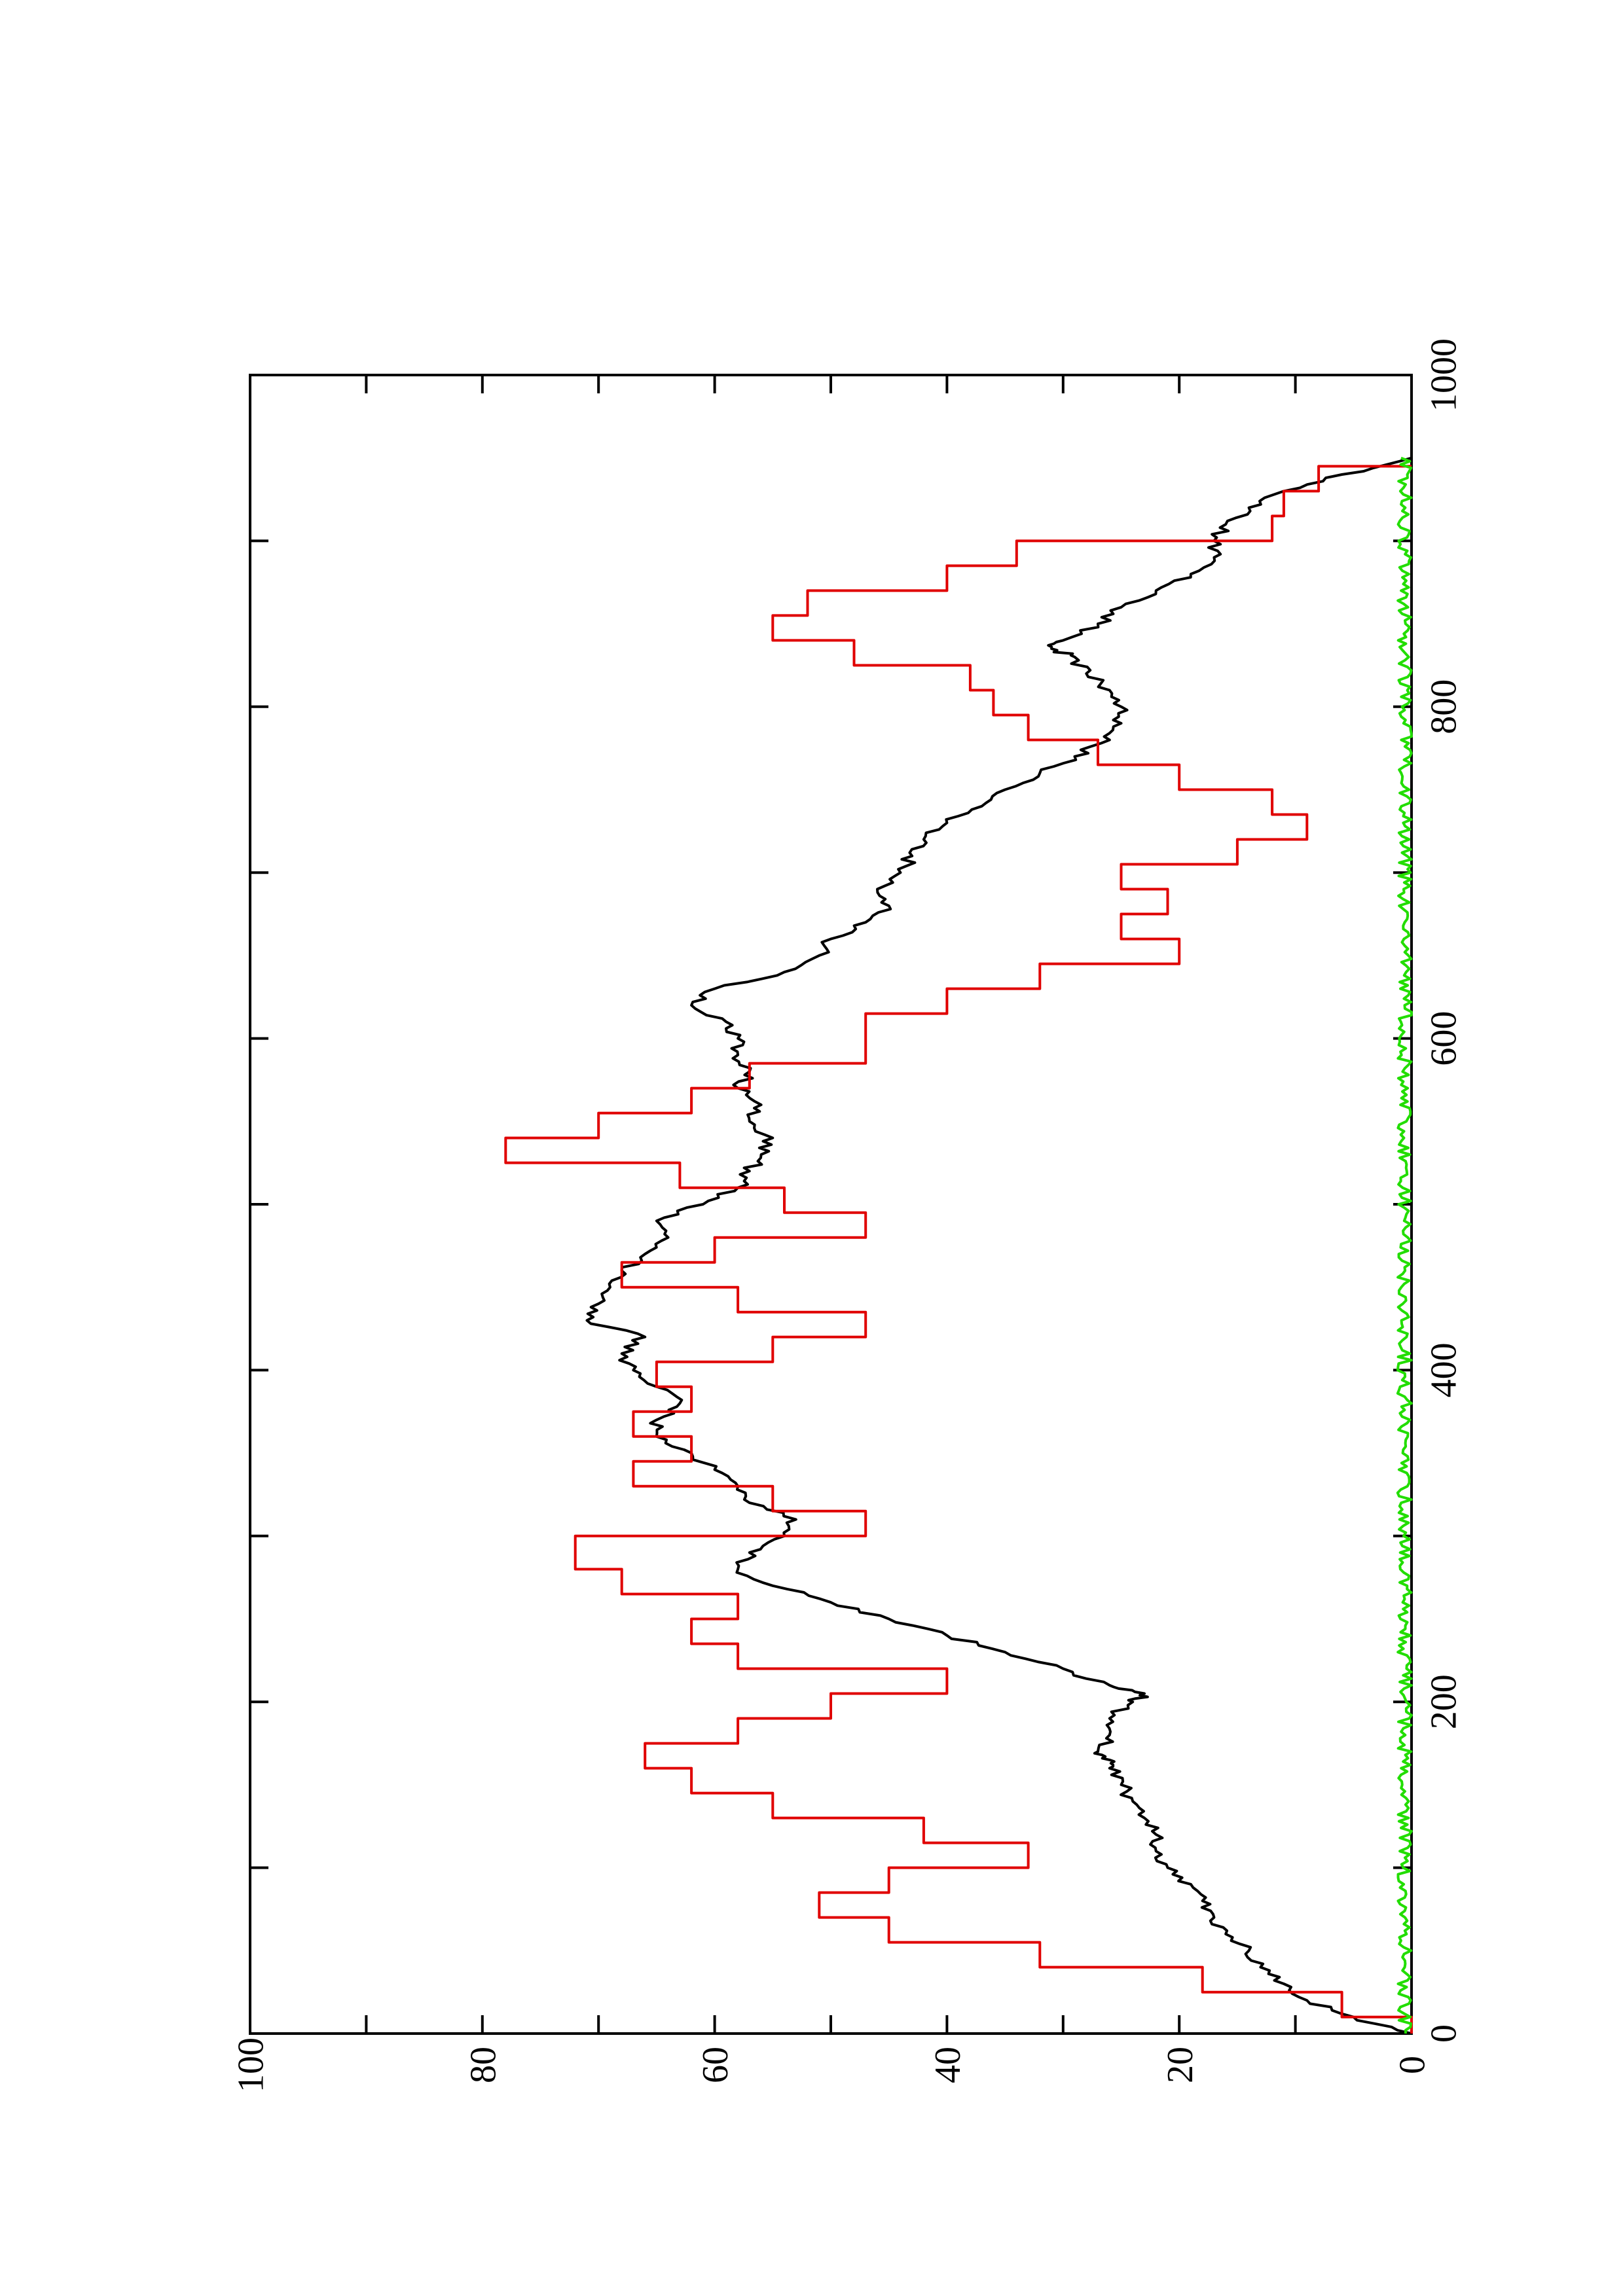 The image size is (1623, 2296). I want to click on y-tick-label: 40, so click(948, 2065).